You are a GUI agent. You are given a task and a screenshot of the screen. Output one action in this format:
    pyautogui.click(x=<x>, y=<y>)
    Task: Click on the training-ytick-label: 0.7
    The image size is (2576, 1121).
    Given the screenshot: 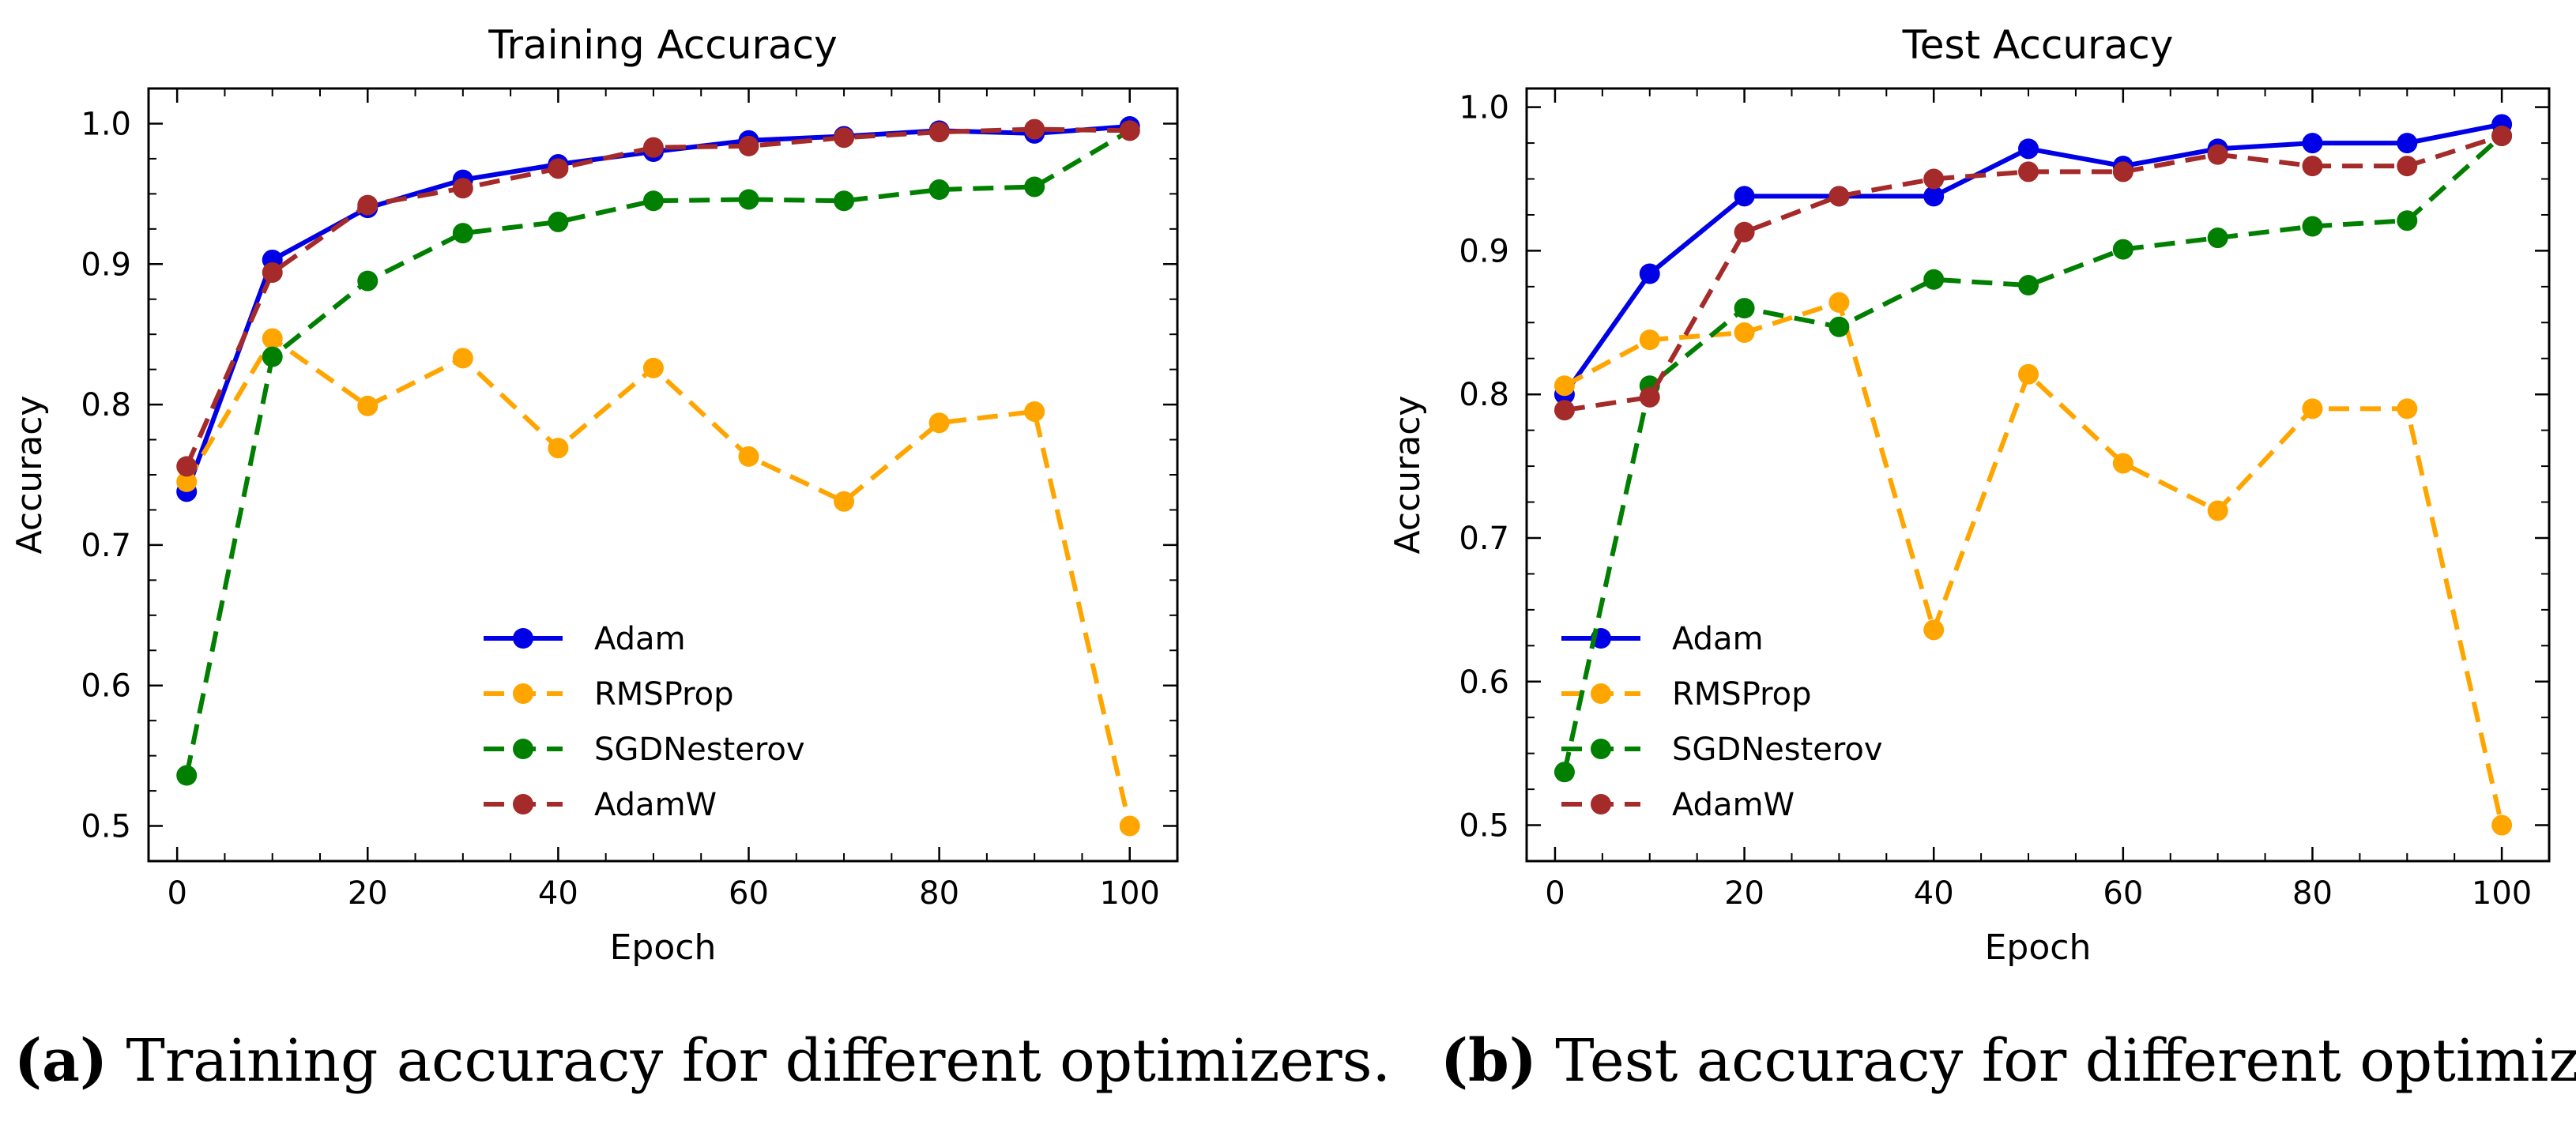 What is the action you would take?
    pyautogui.click(x=106, y=546)
    